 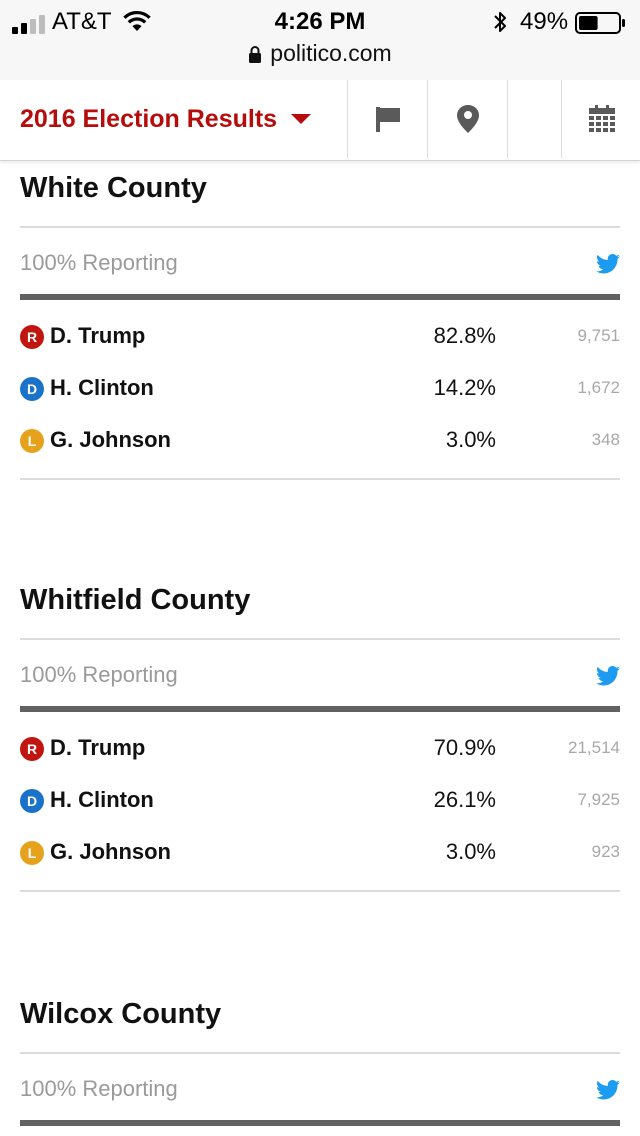 What do you see at coordinates (320, 338) in the screenshot?
I see `candidate-row: R D. Trump 82.8% 9,751` at bounding box center [320, 338].